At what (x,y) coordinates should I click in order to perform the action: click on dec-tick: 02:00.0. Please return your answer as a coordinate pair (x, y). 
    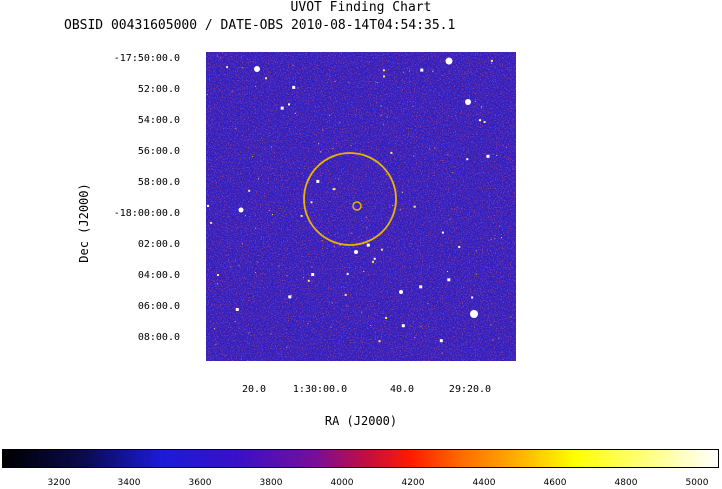
    Looking at the image, I should click on (158, 244).